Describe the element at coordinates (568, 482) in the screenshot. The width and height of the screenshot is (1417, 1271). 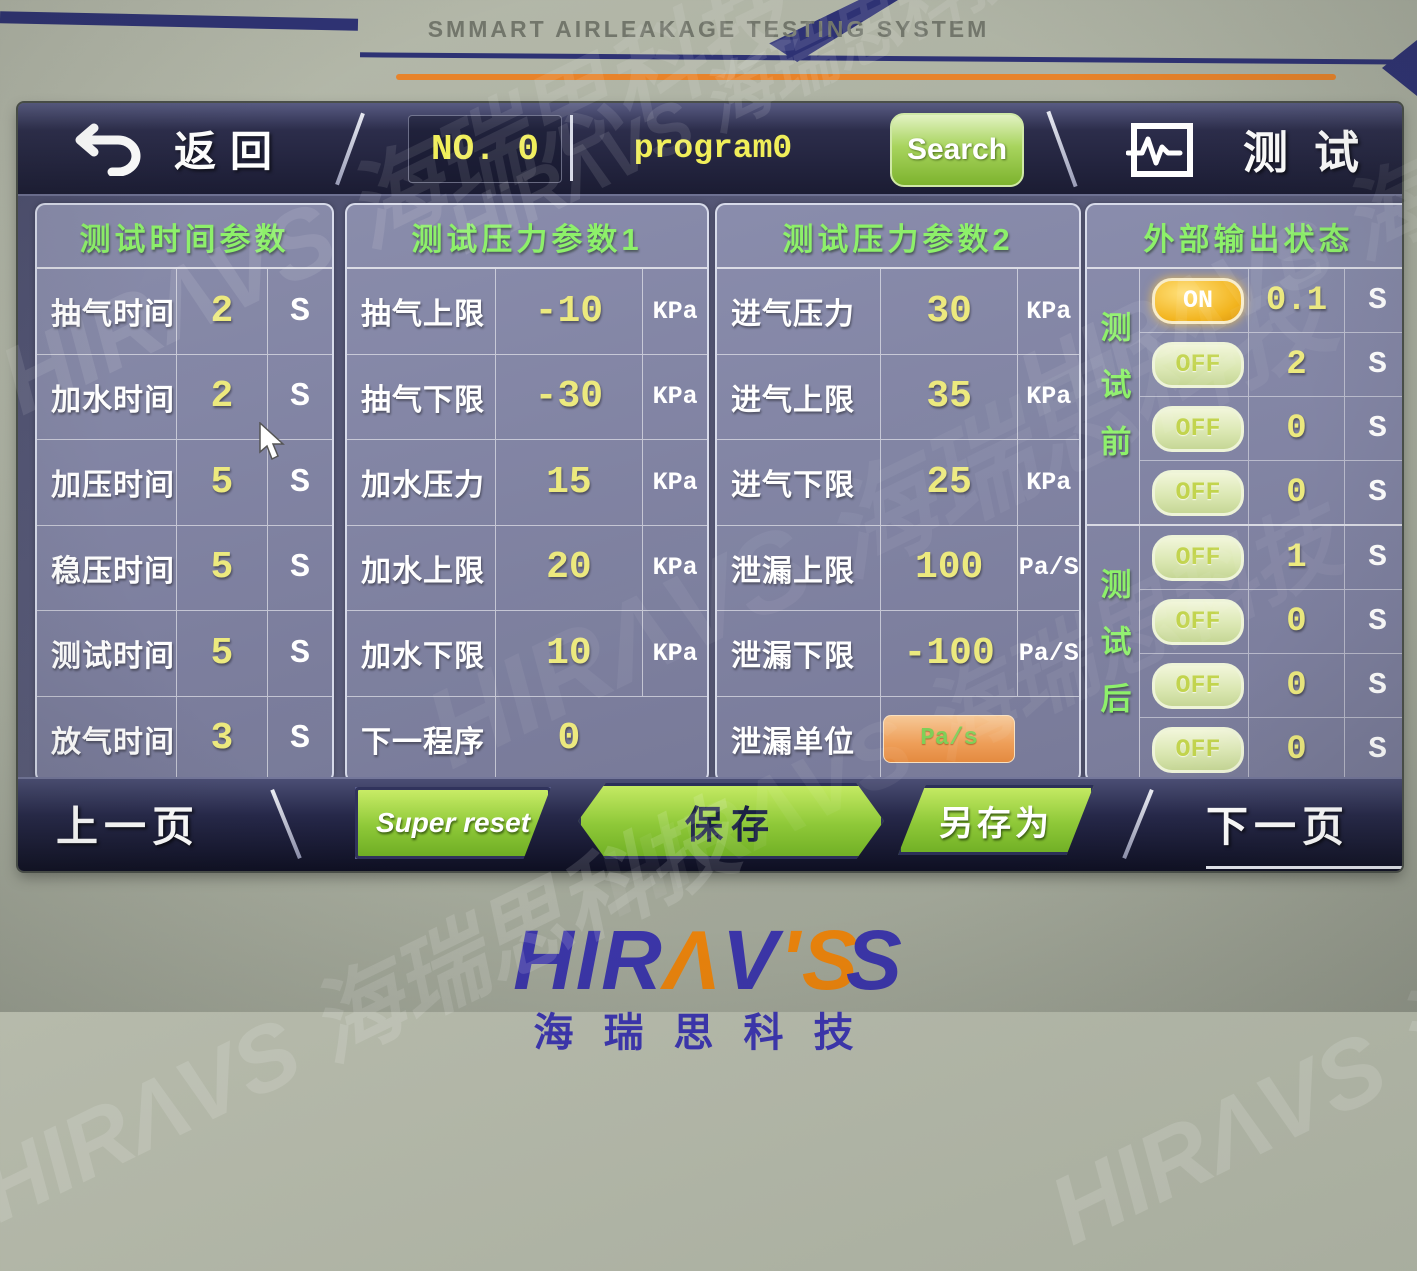
I see `param-value-field: 15` at that location.